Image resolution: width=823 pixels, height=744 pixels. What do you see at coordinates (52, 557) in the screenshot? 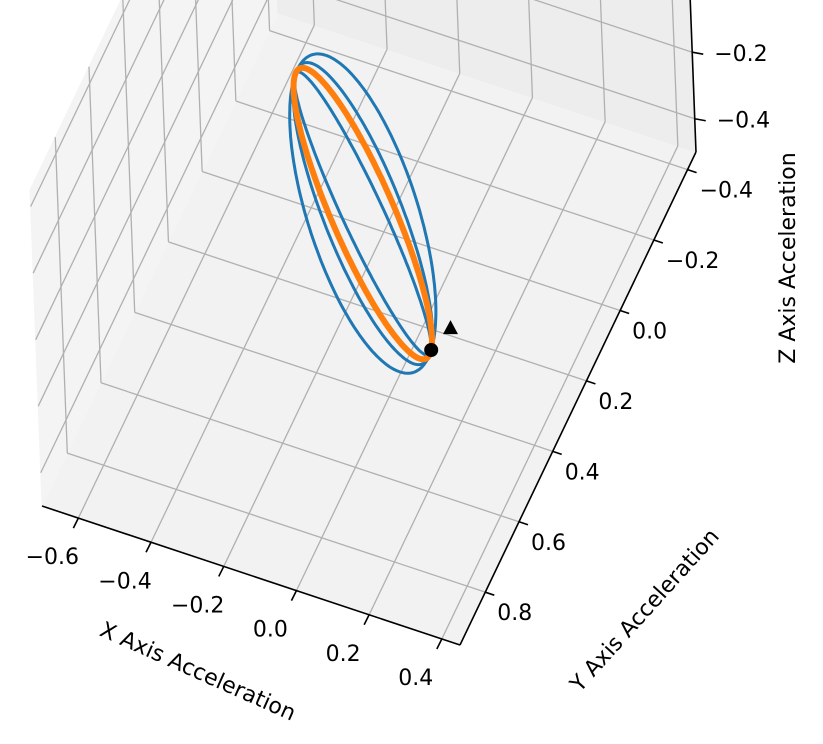
I see `x-tick-label: −0.6` at bounding box center [52, 557].